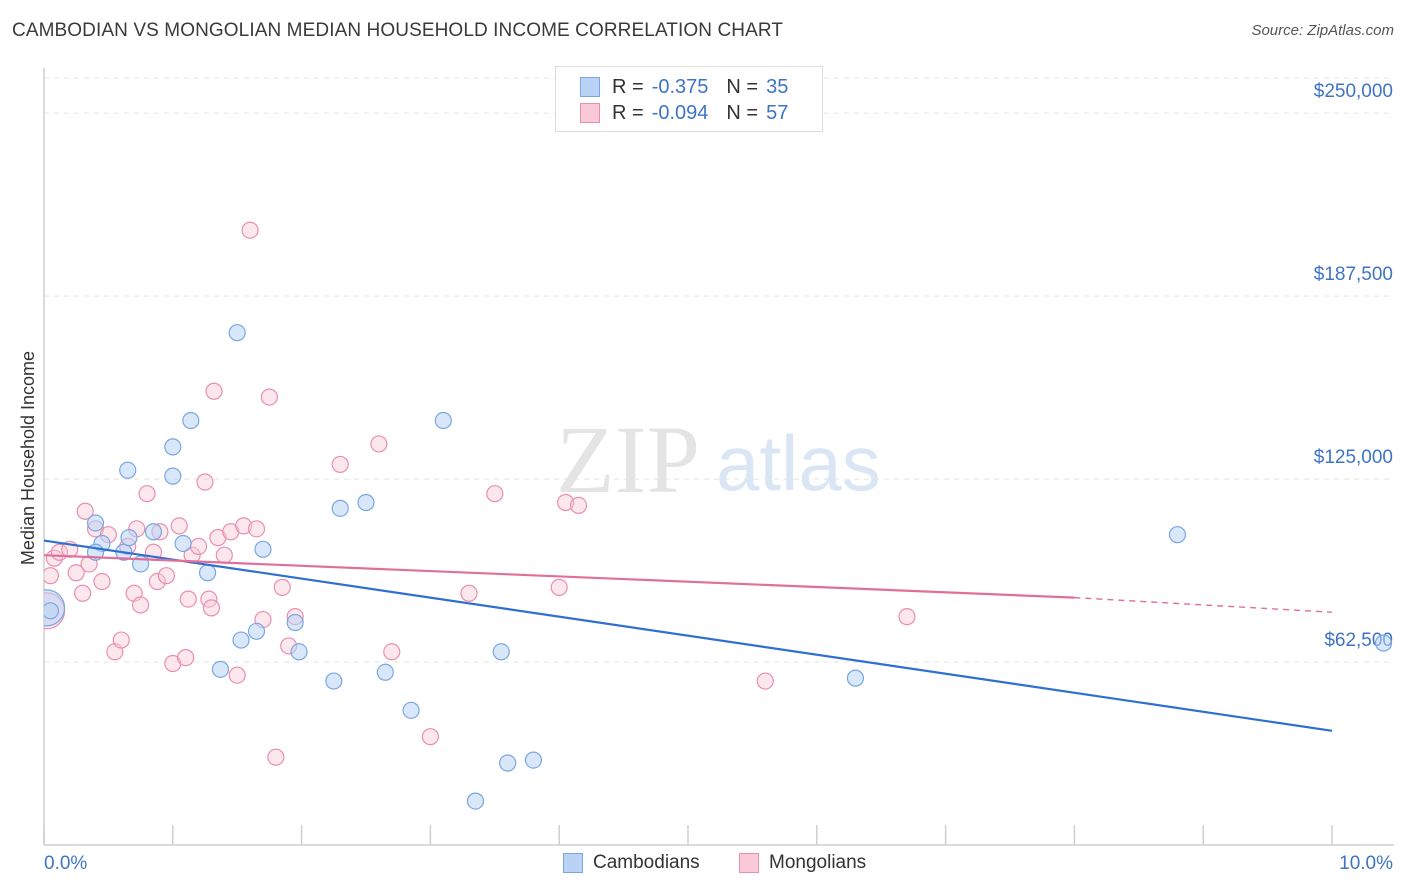 The image size is (1406, 892). I want to click on bottom-legend-swatch-cambodians, so click(573, 863).